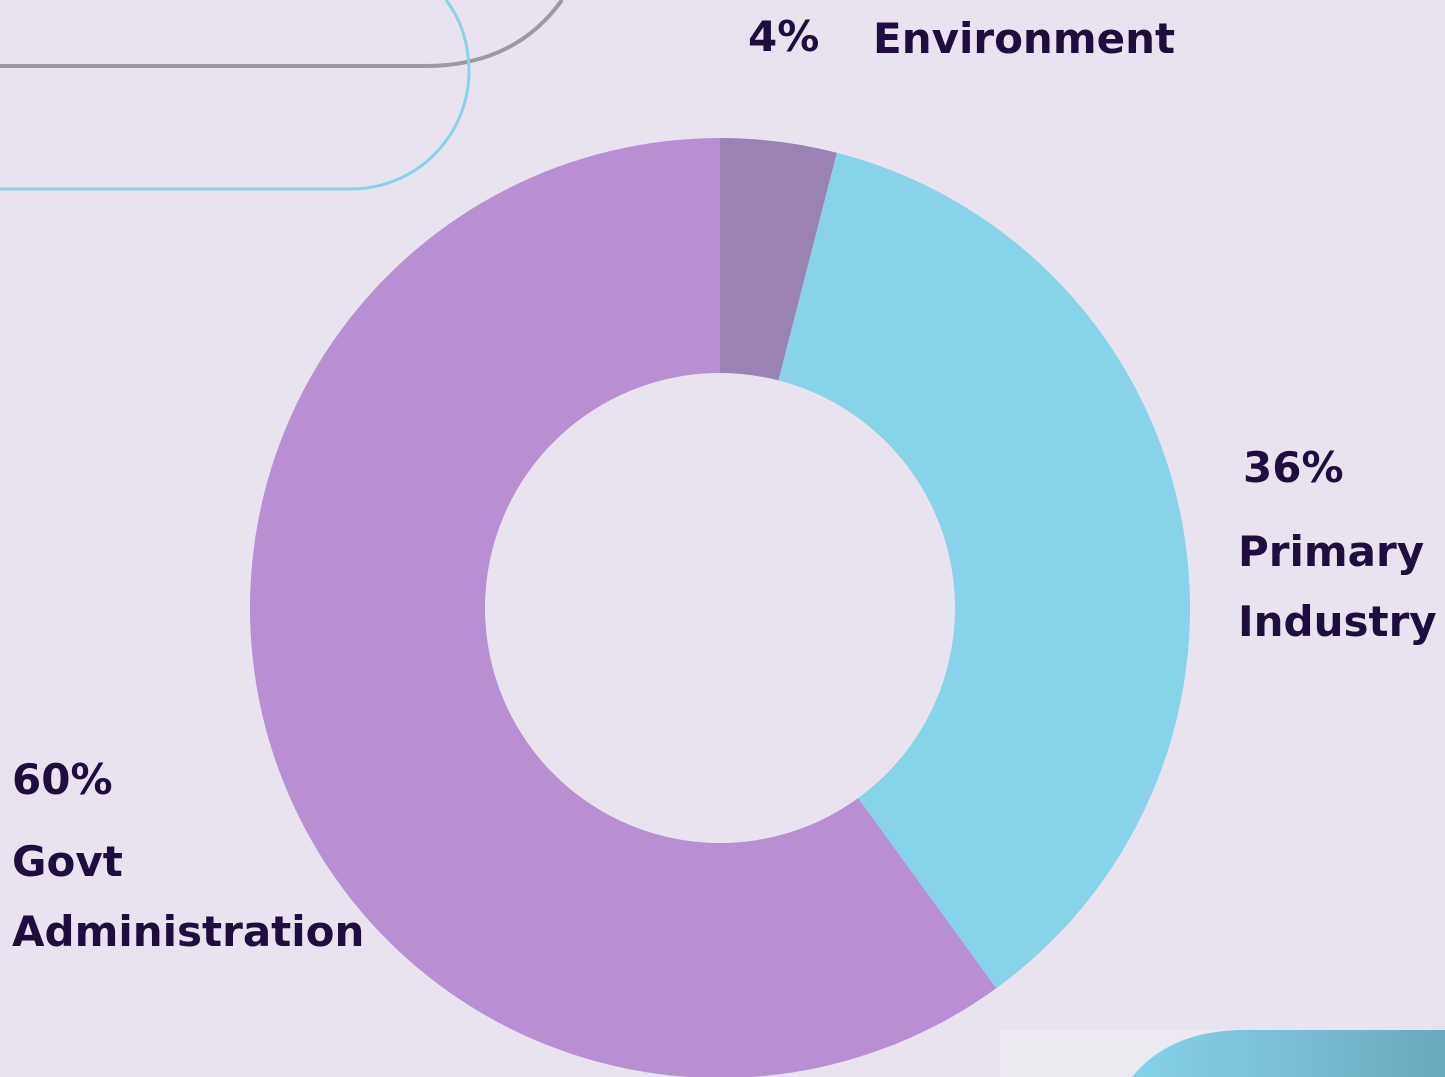 This screenshot has width=1445, height=1077. I want to click on value-label: 60%, so click(62, 779).